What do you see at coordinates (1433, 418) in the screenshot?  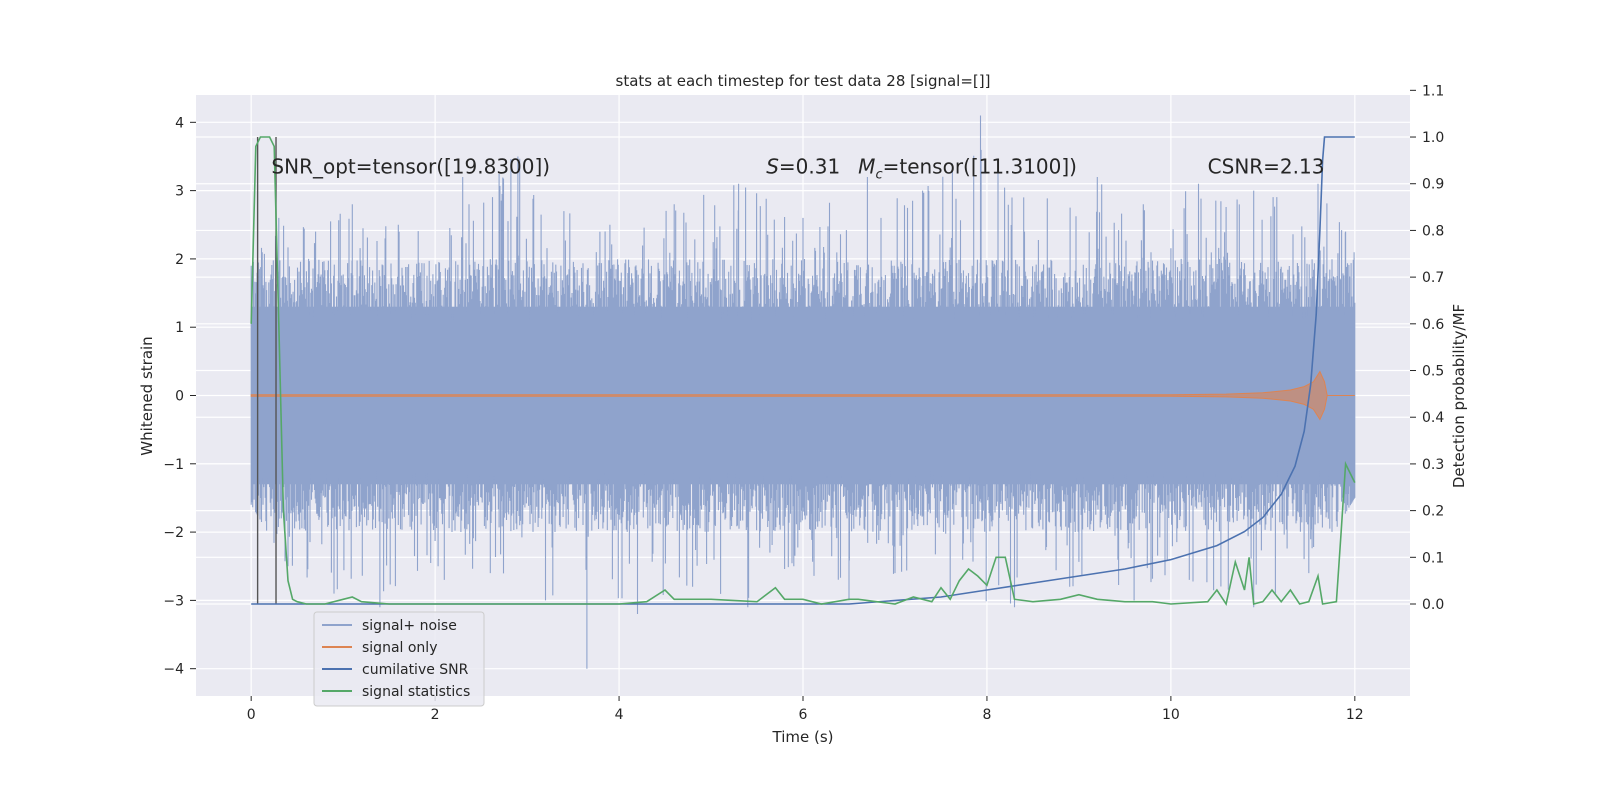 I see `y-right-tick-label: 0.4` at bounding box center [1433, 418].